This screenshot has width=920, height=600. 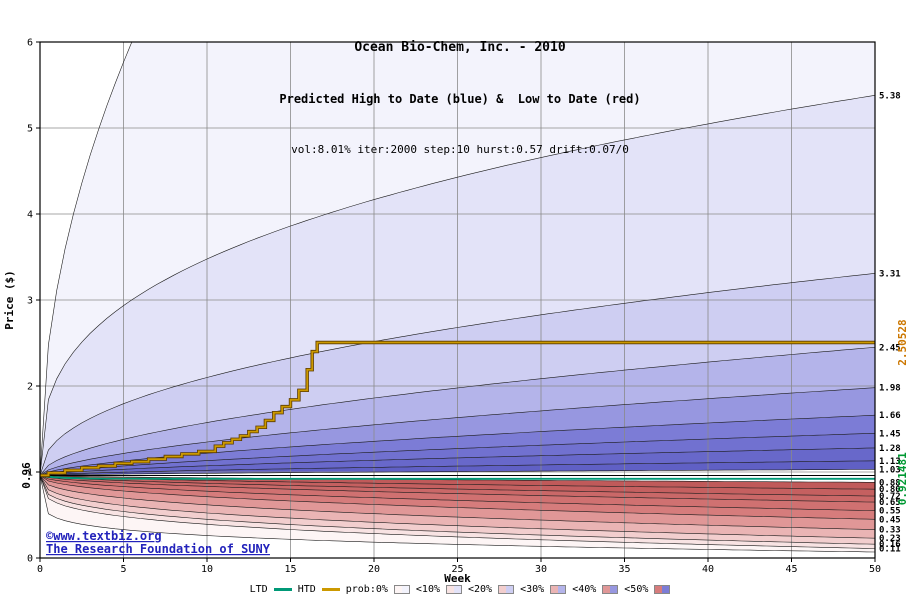 I want to click on right-label-high: 5.38, so click(x=890, y=96).